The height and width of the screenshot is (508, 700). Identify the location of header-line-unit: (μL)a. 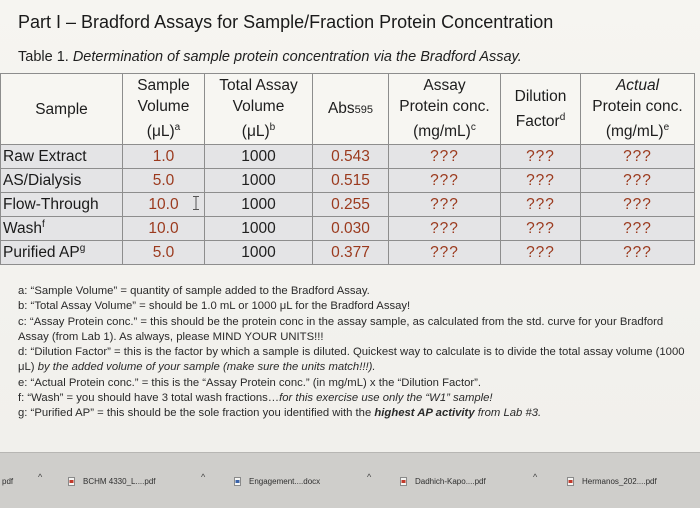
(163, 129).